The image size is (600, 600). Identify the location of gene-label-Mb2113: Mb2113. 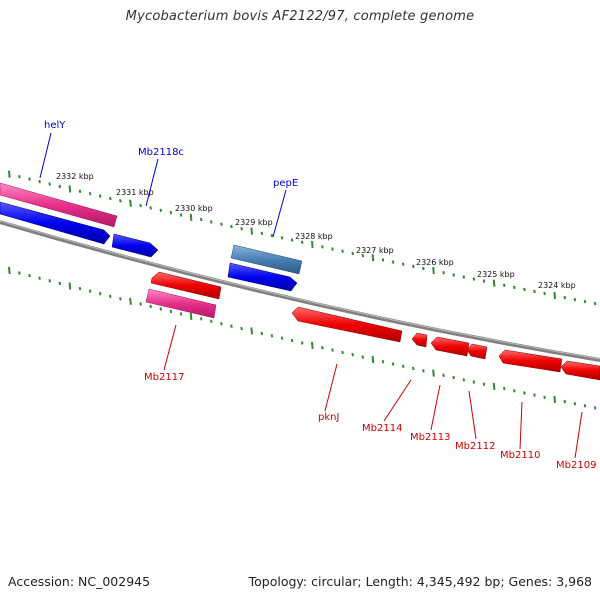
(430, 437).